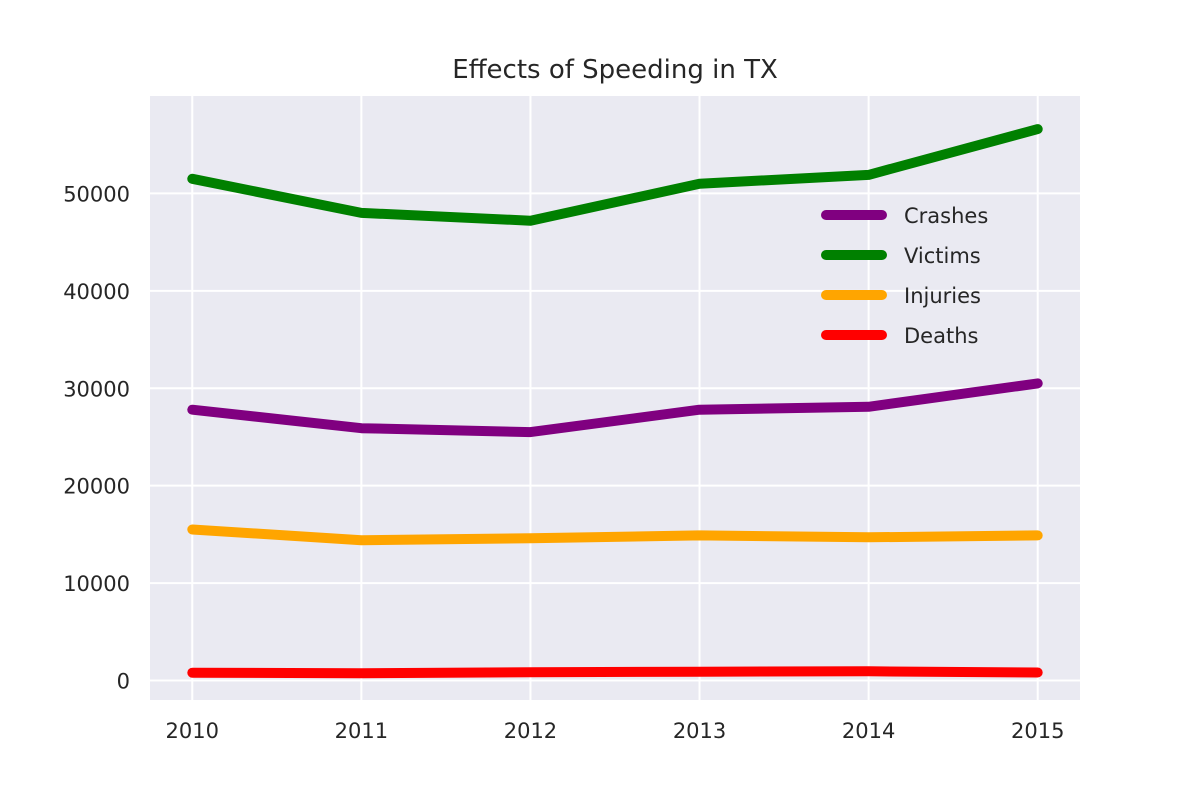 The image size is (1200, 804). I want to click on y-tick-label: 40000, so click(96, 292).